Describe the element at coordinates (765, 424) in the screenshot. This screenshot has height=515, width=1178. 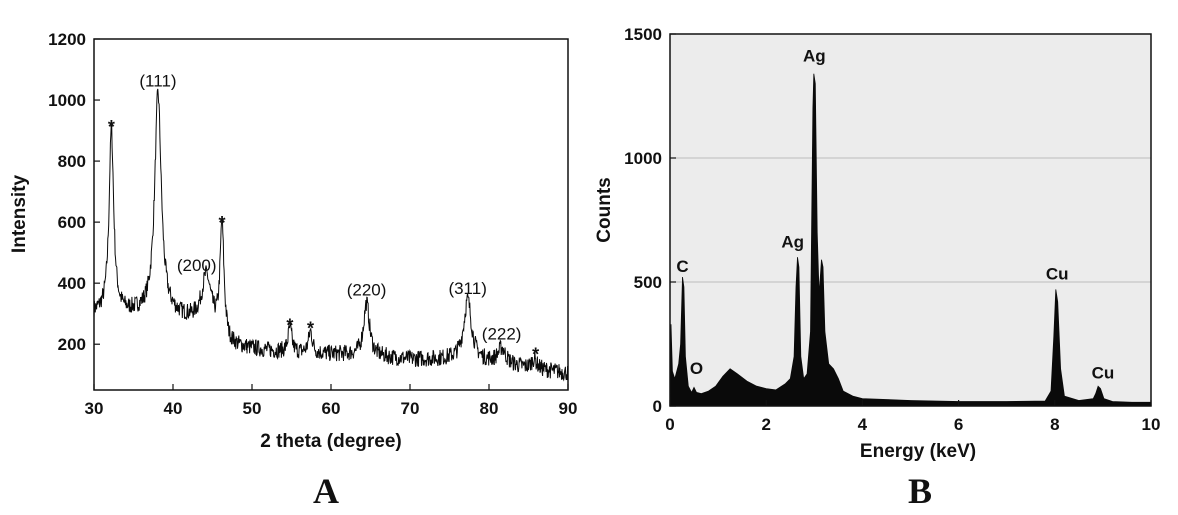
I see `panel-b-x-tick-label: 2` at that location.